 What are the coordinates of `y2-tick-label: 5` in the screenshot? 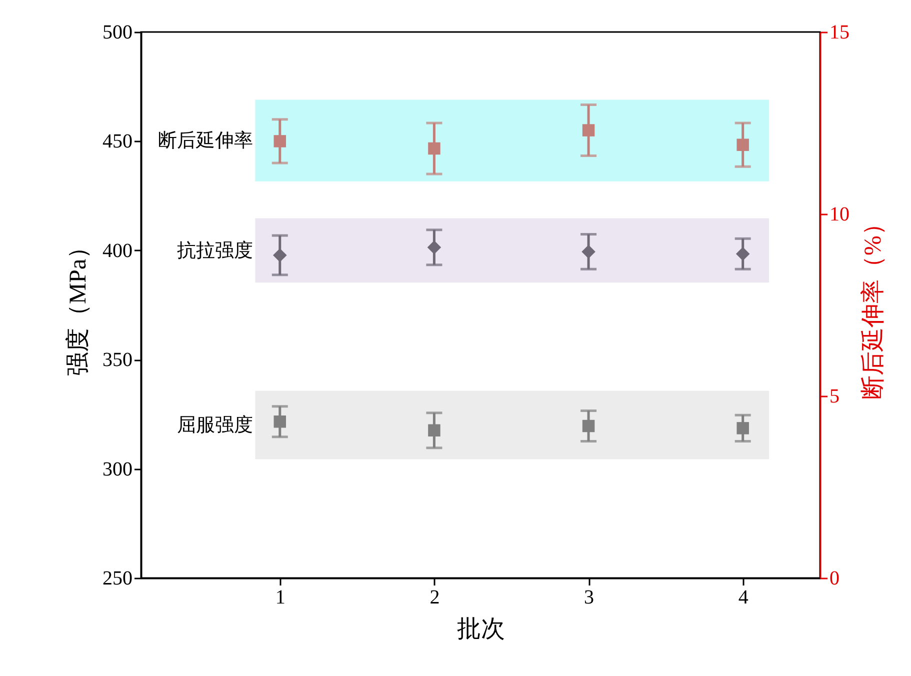 It's located at (835, 397).